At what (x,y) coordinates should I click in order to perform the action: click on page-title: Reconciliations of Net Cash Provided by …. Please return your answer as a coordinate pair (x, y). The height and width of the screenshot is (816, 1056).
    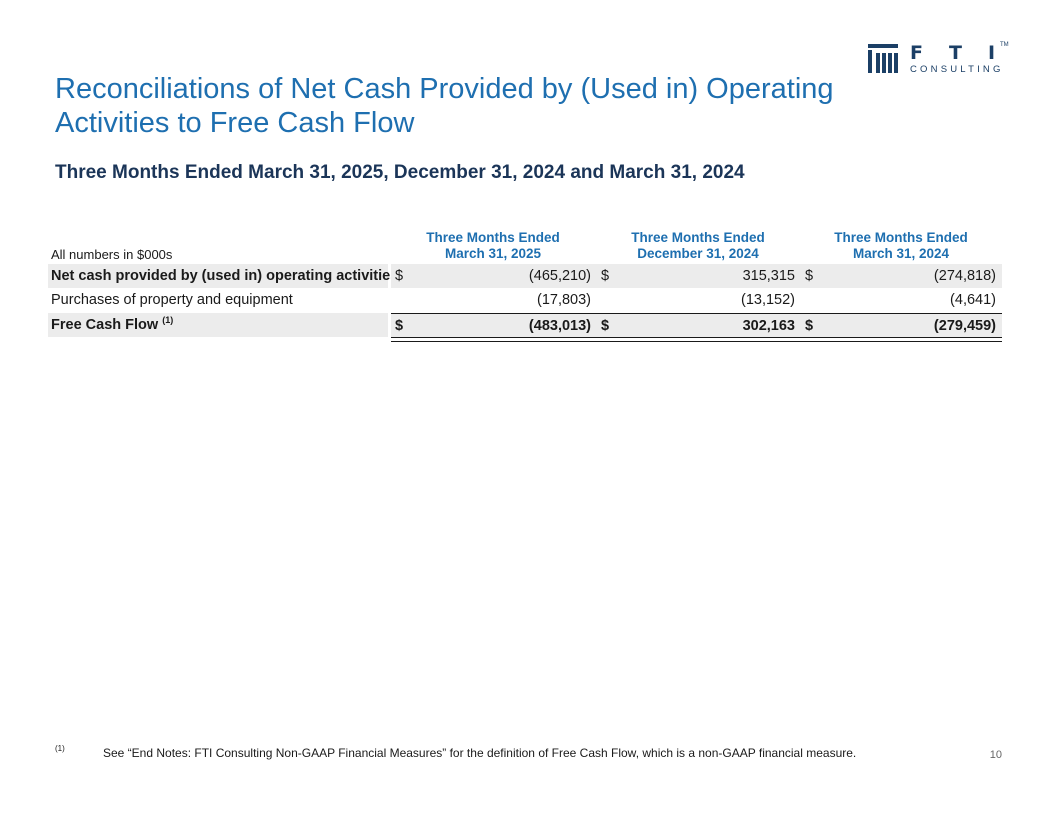
    Looking at the image, I should click on (444, 106).